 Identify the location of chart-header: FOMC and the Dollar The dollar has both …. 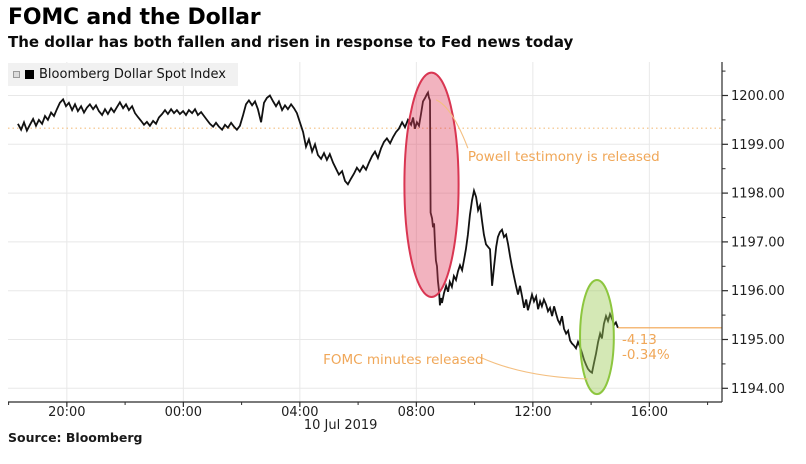
(290, 27).